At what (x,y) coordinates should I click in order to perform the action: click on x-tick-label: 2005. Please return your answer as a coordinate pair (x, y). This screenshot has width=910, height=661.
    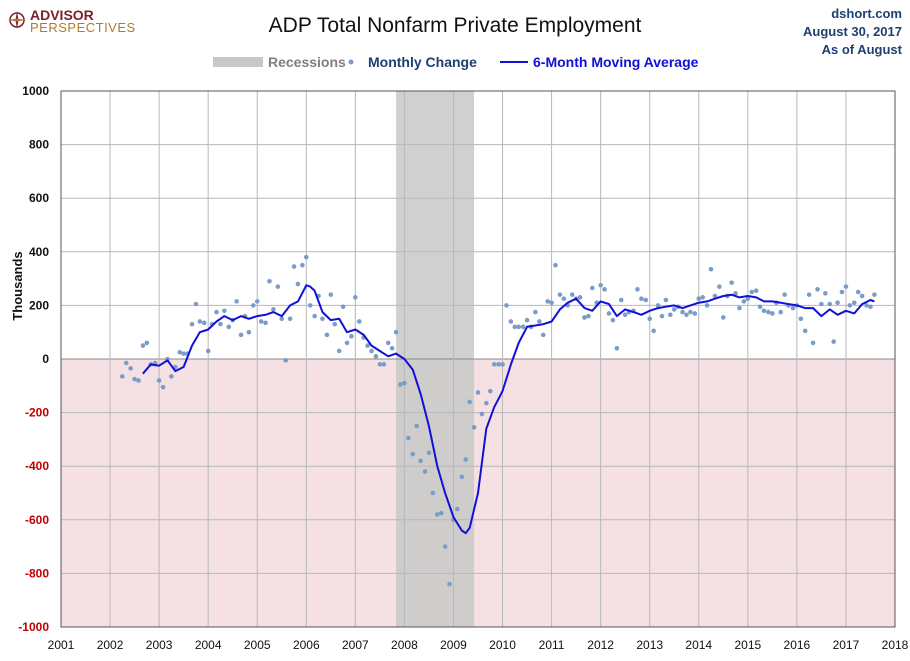
    Looking at the image, I should click on (257, 645).